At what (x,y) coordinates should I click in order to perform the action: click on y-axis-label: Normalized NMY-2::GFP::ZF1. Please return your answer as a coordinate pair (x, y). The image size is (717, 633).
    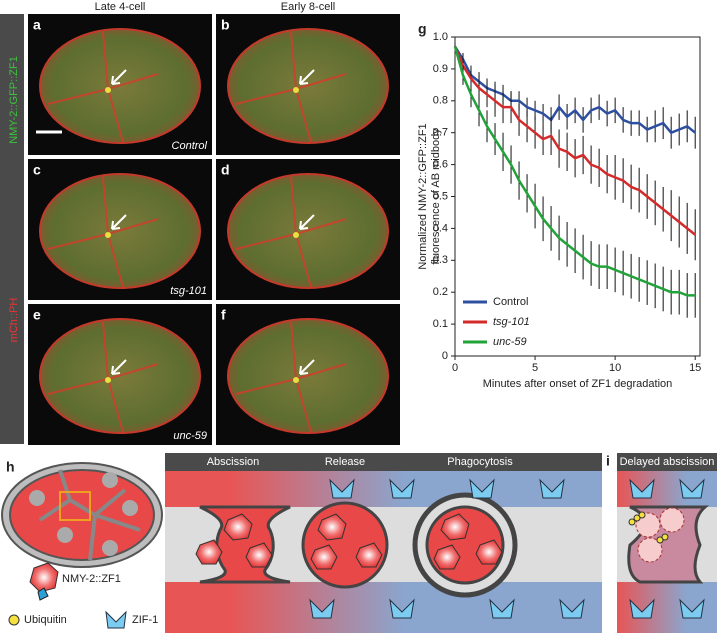
    Looking at the image, I should click on (423, 196).